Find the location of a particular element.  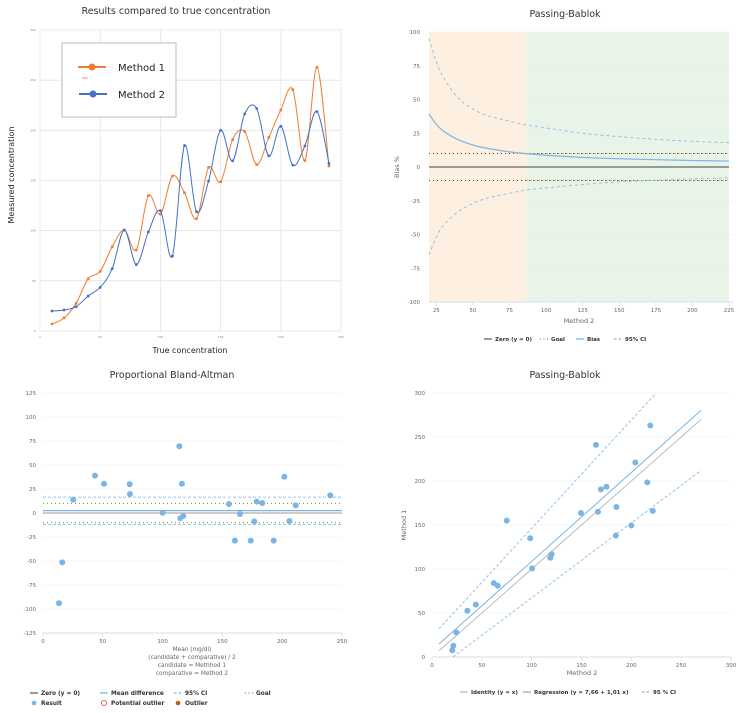

y-tick-label: -25 is located at coordinates (415, 202).